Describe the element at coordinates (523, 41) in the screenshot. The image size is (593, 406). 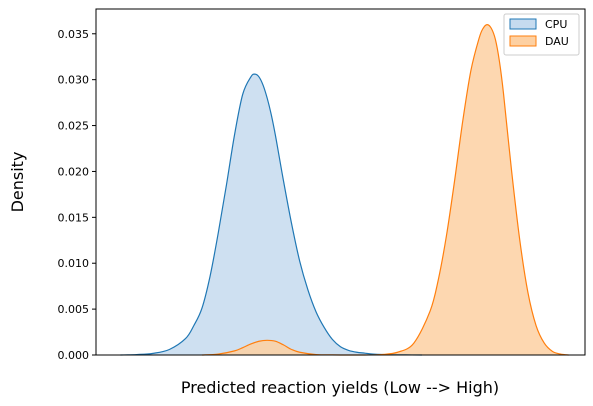
I see `legend-swatch-dau` at that location.